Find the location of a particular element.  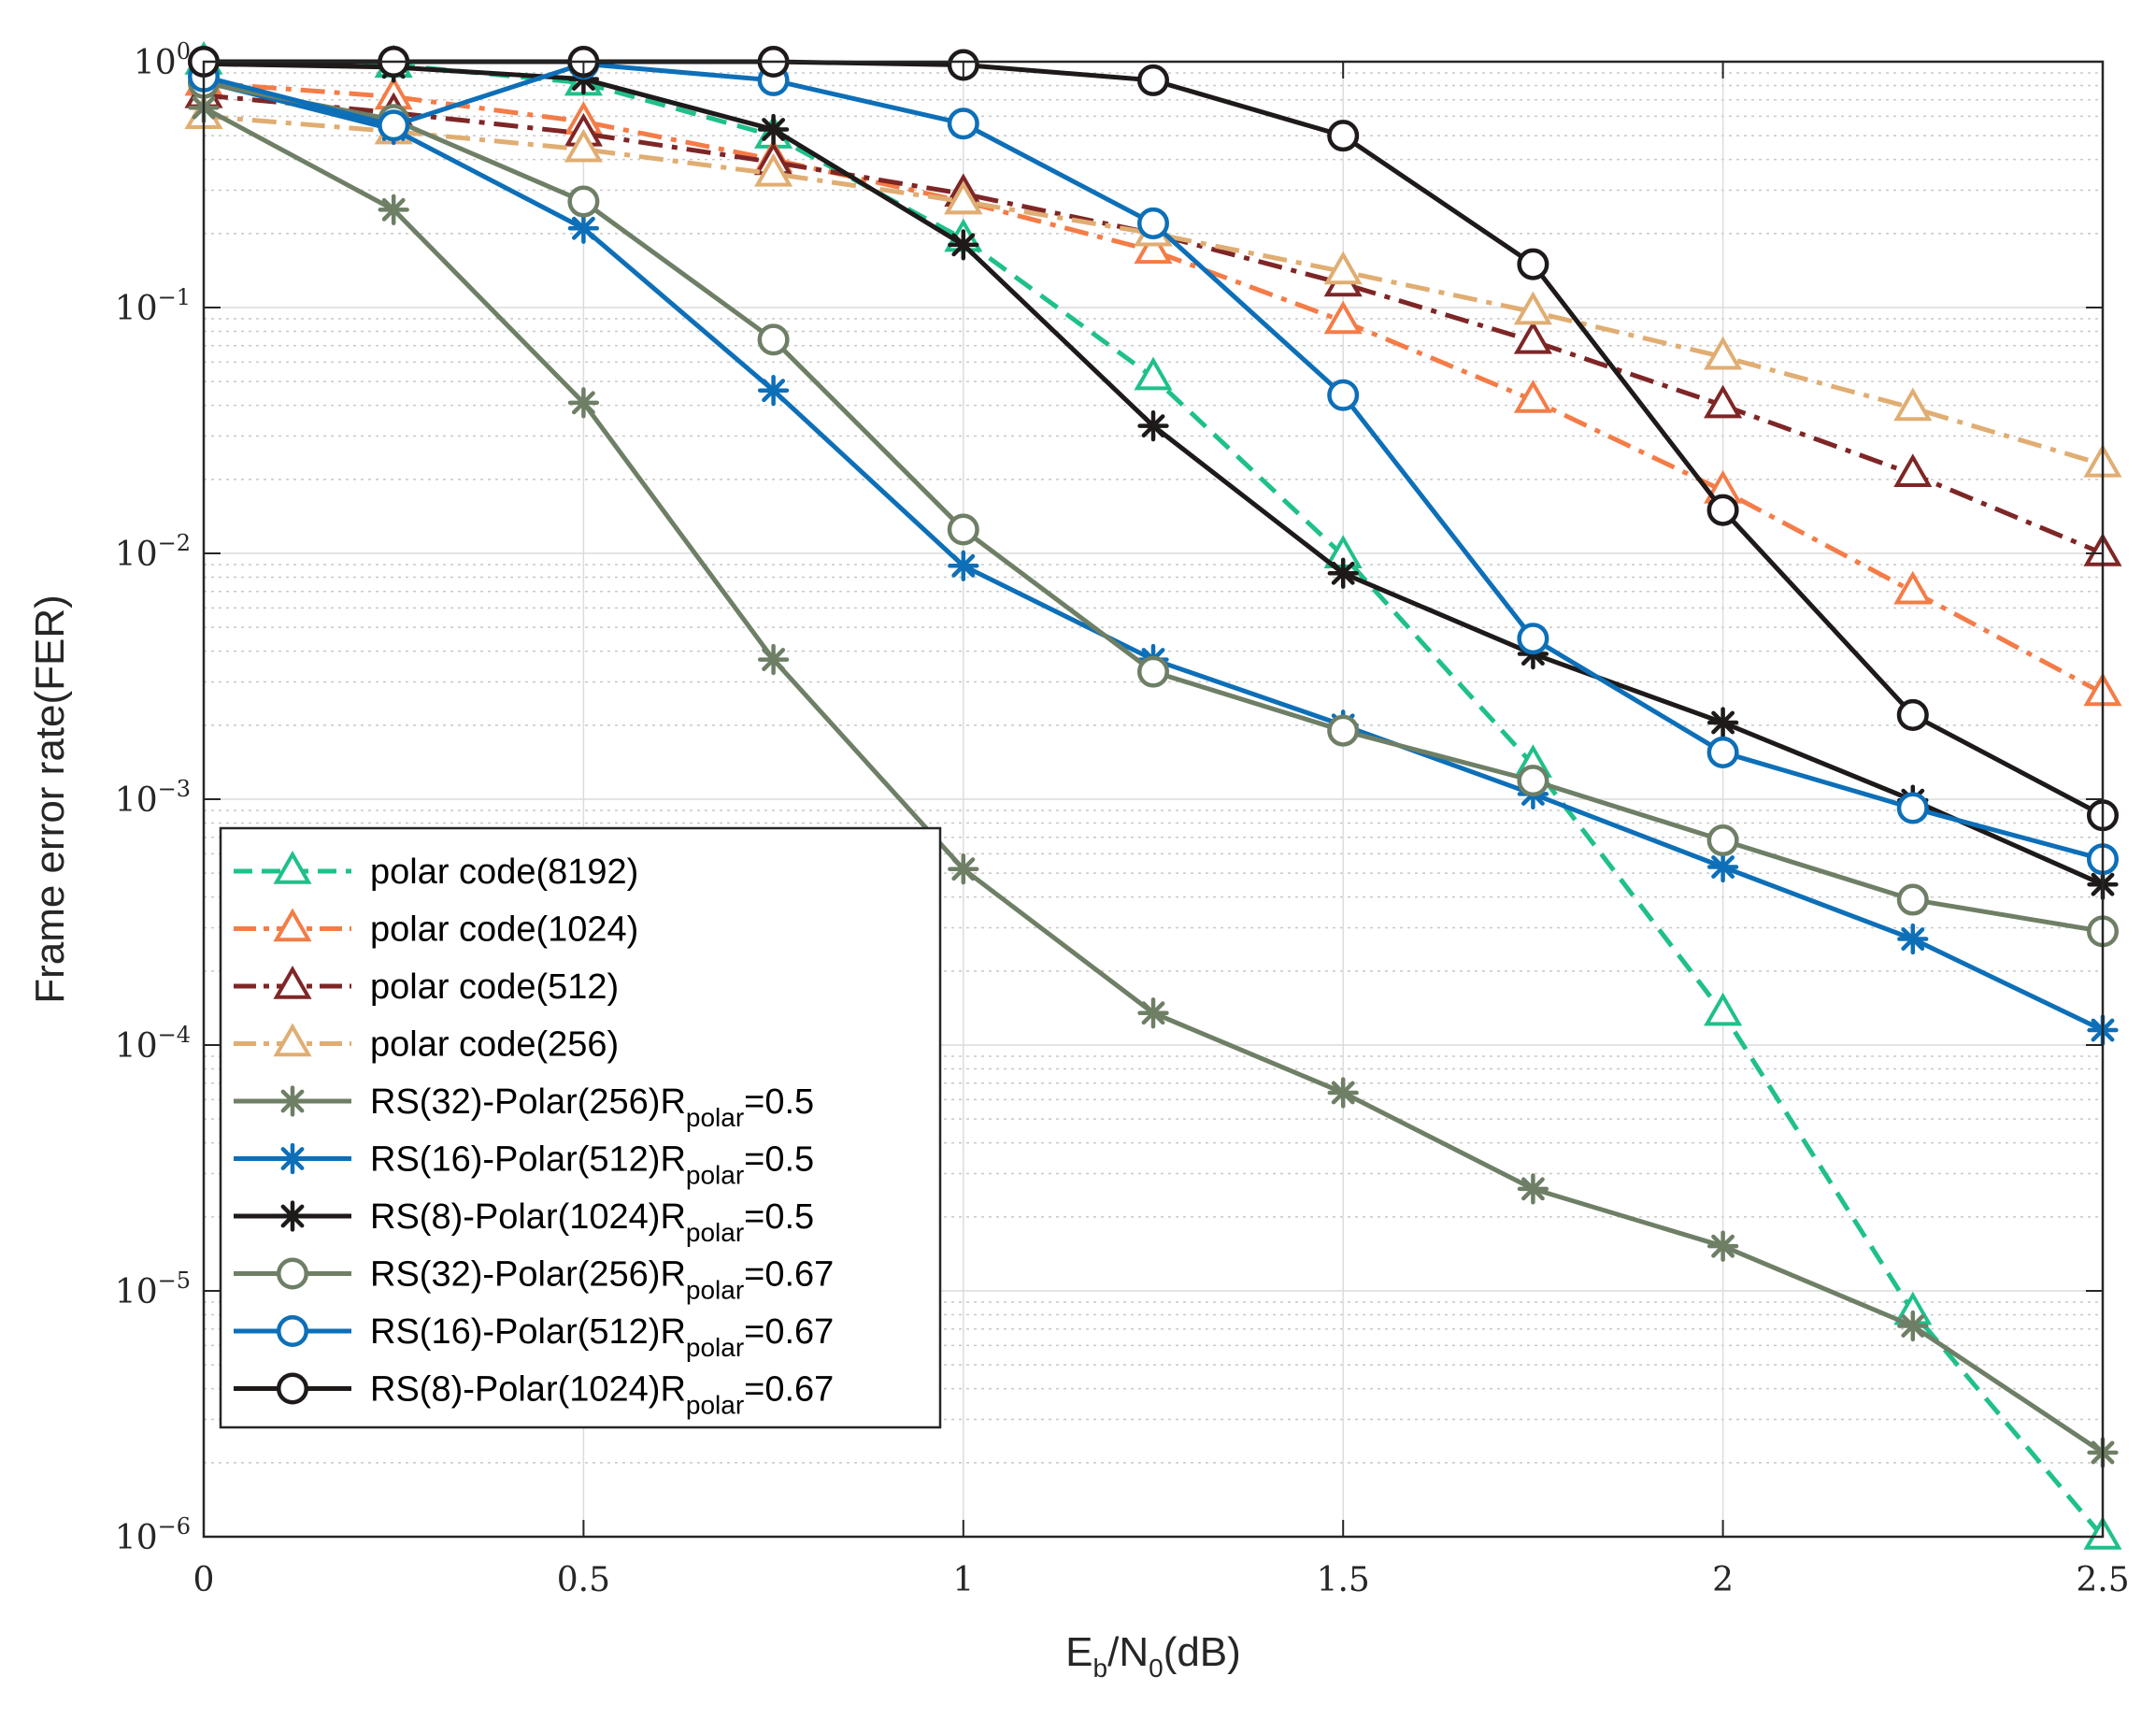

legend-item: RS(16)-Polar(512)Rpolar=0.5 is located at coordinates (524, 1165).